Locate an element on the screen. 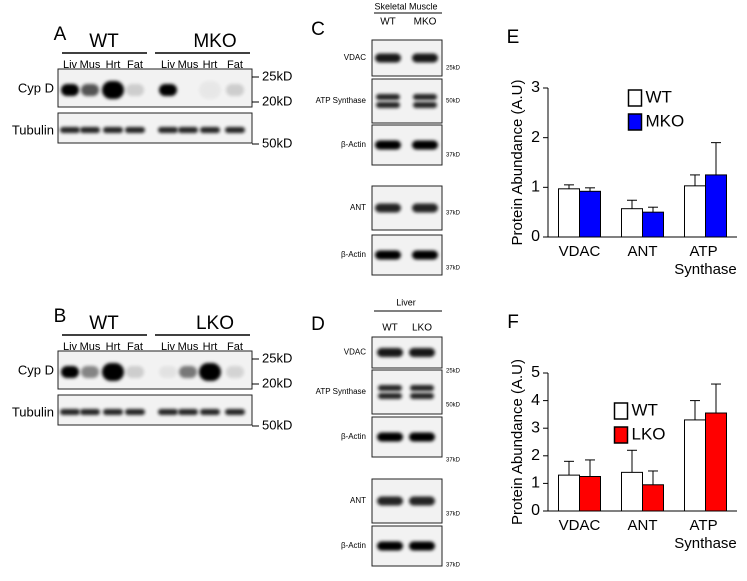 This screenshot has width=747, height=581. y-tick-label: 3 is located at coordinates (535, 427).